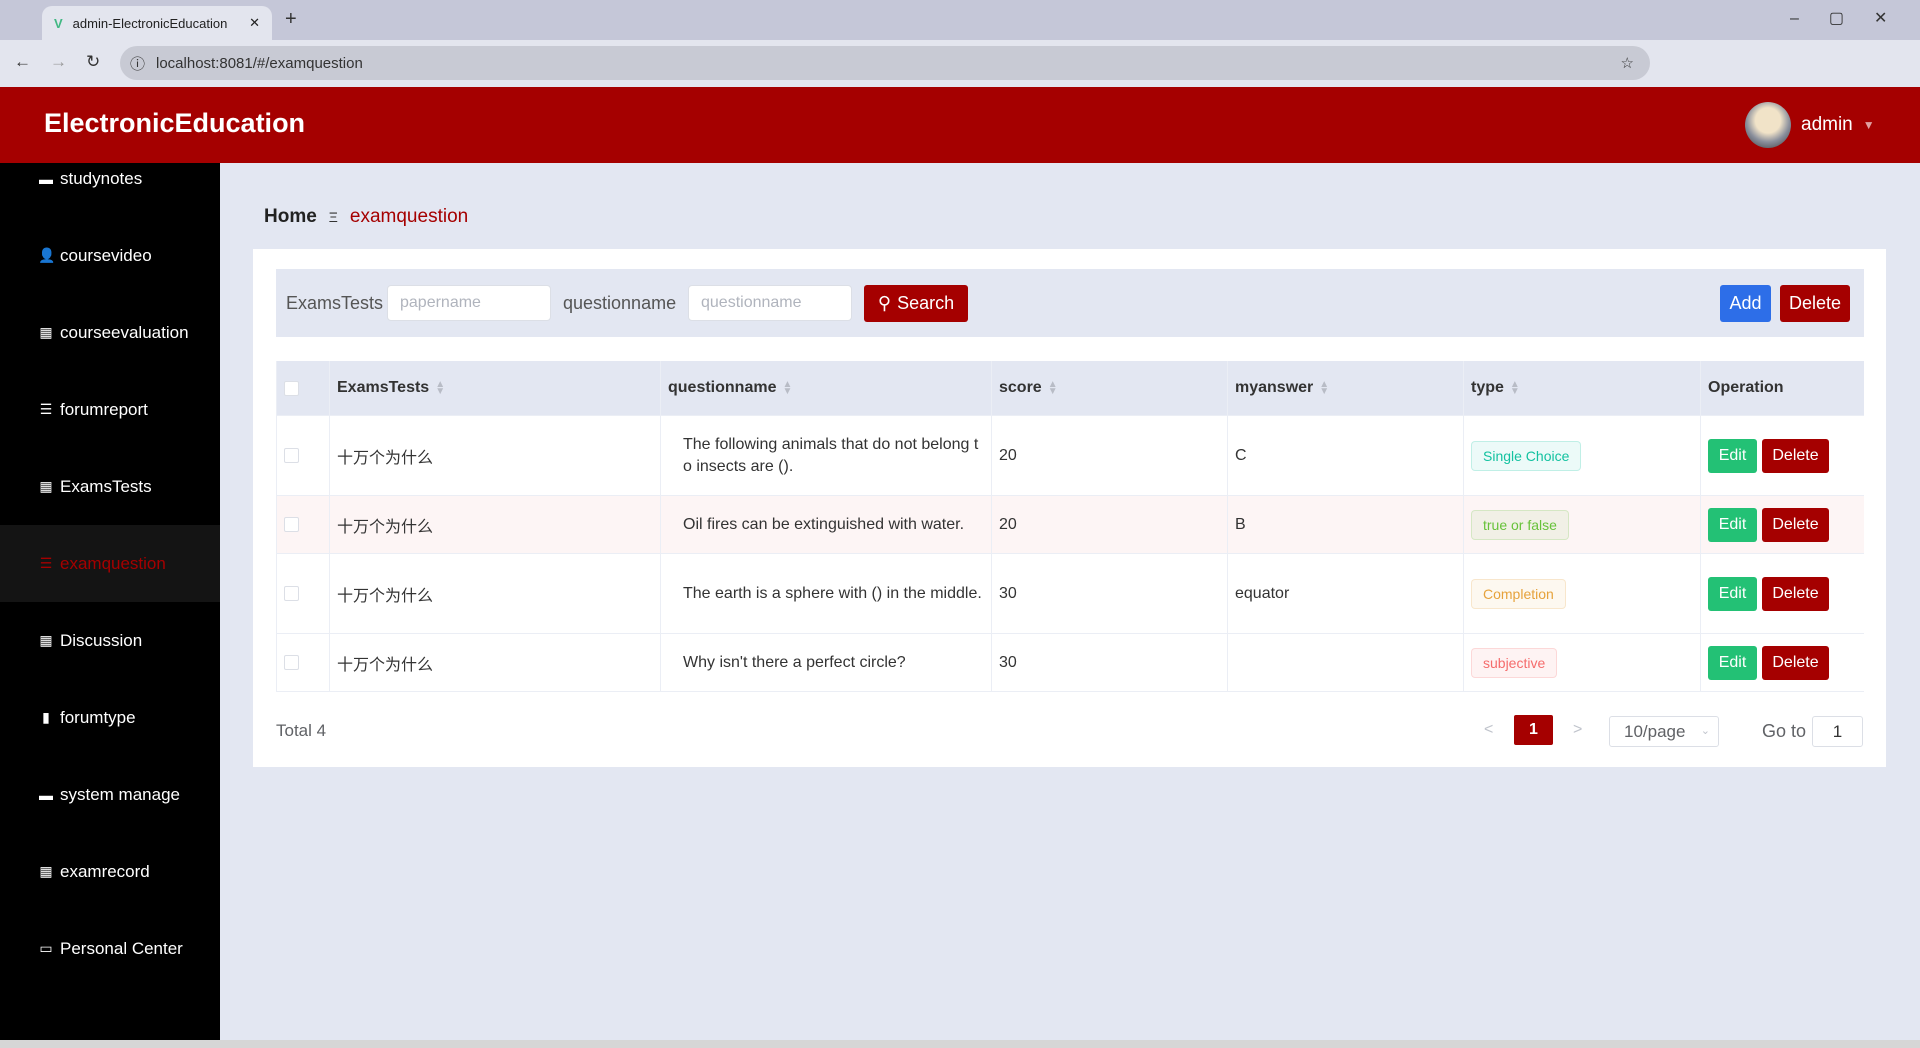 The width and height of the screenshot is (1920, 1048). What do you see at coordinates (58, 61) in the screenshot?
I see `forward-icon: →` at bounding box center [58, 61].